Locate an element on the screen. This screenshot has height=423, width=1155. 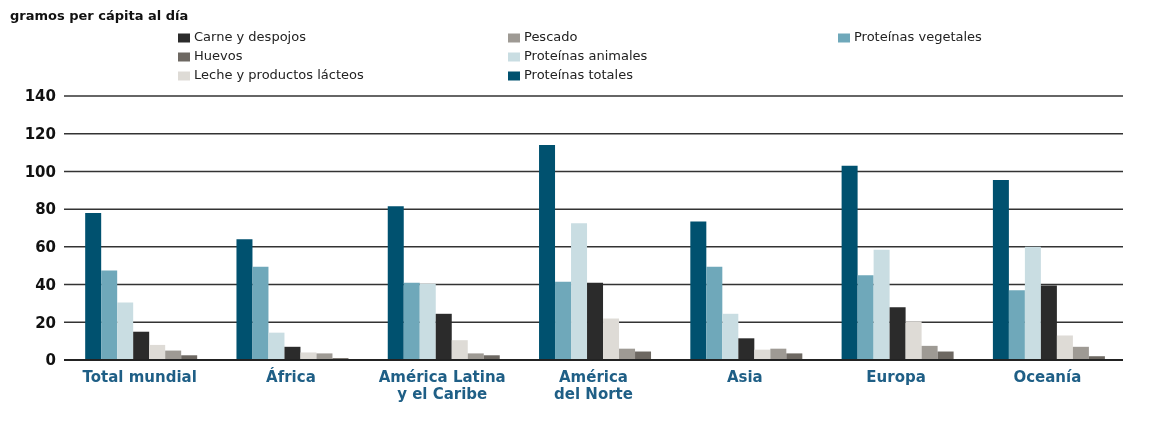
x-tick-label: Asia is located at coordinates (744, 377).